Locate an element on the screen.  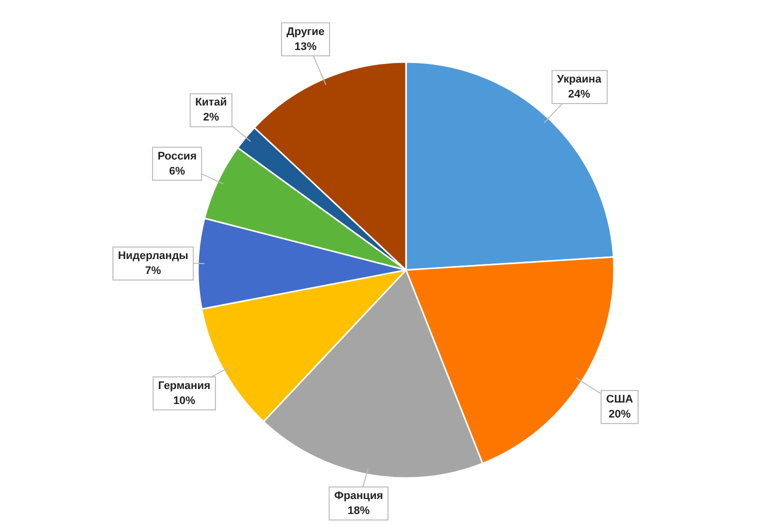
data-label: 20% is located at coordinates (619, 414).